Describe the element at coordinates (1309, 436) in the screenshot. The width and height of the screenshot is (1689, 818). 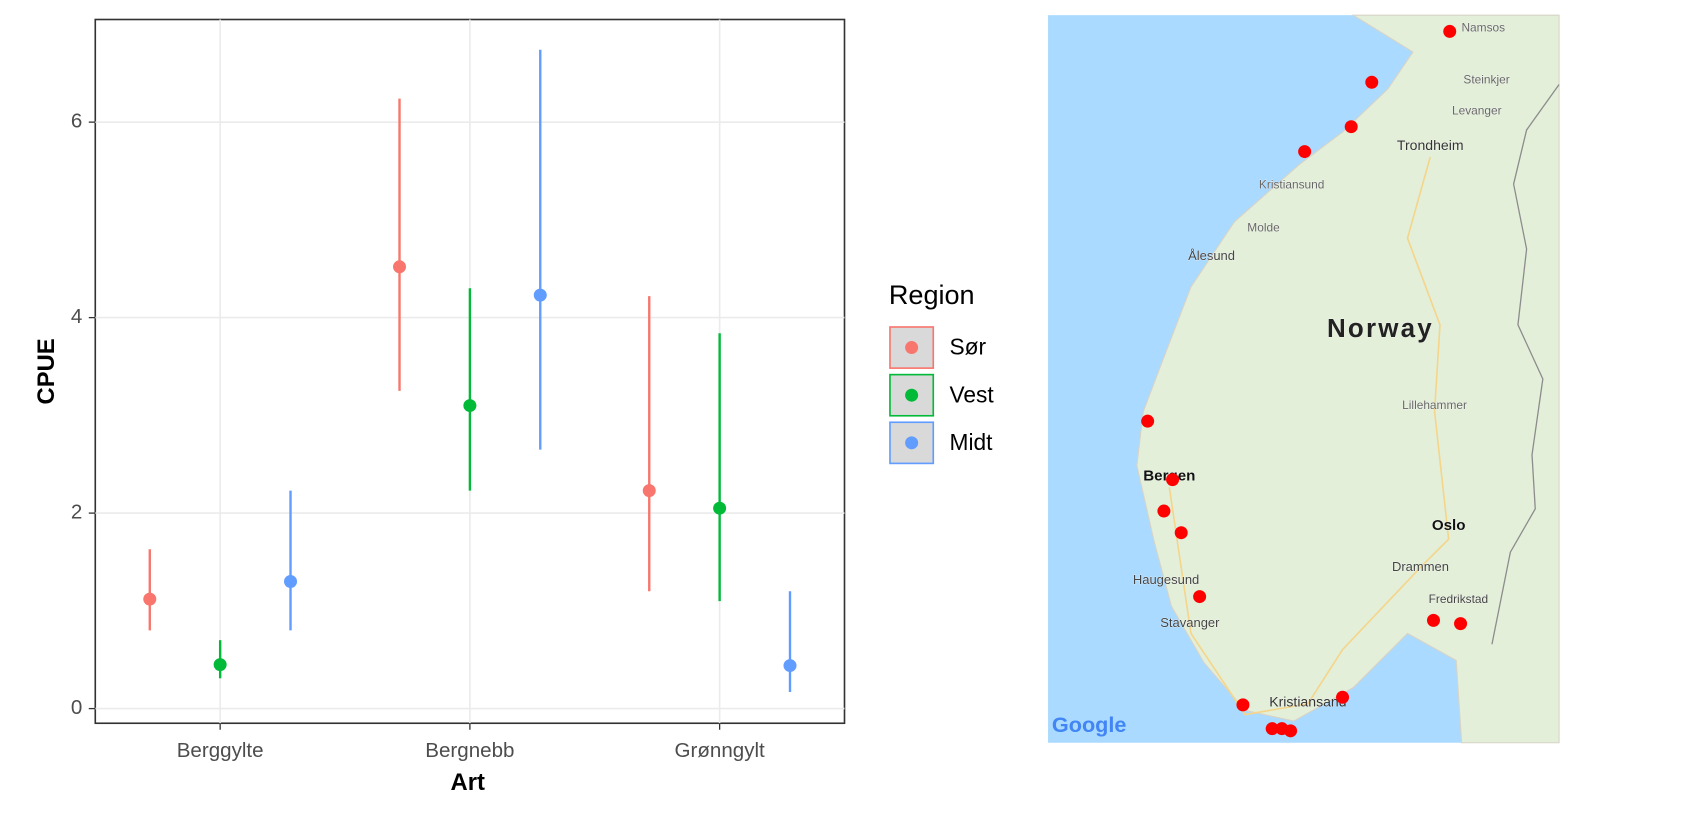
I see `map-roads` at that location.